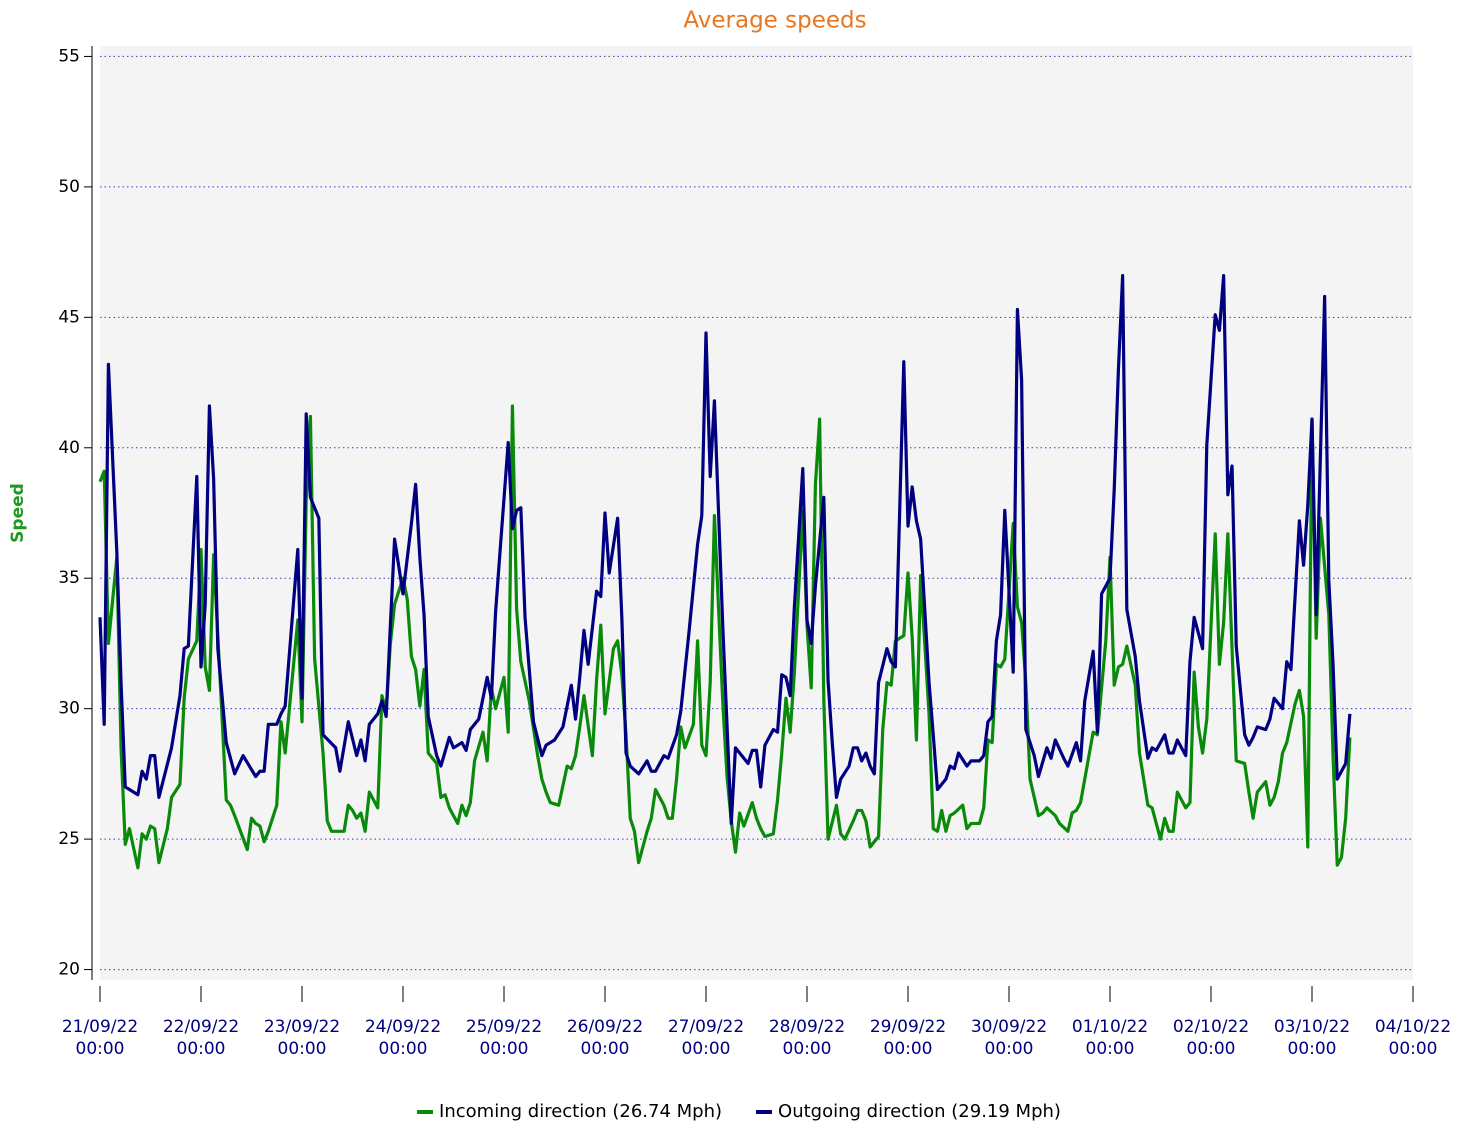  Describe the element at coordinates (908, 1038) in the screenshot. I see `x-tick-label: 29/09/22 00:00` at that location.